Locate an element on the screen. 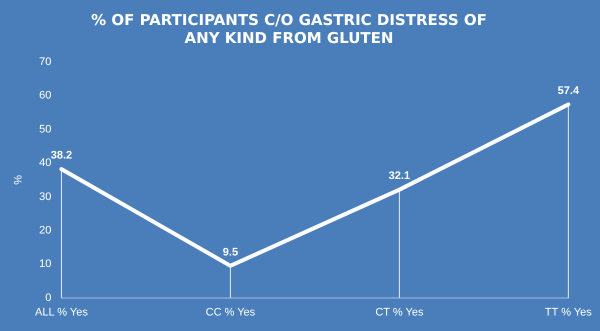 The width and height of the screenshot is (600, 331). x-tick-label: CT % Yes is located at coordinates (399, 312).